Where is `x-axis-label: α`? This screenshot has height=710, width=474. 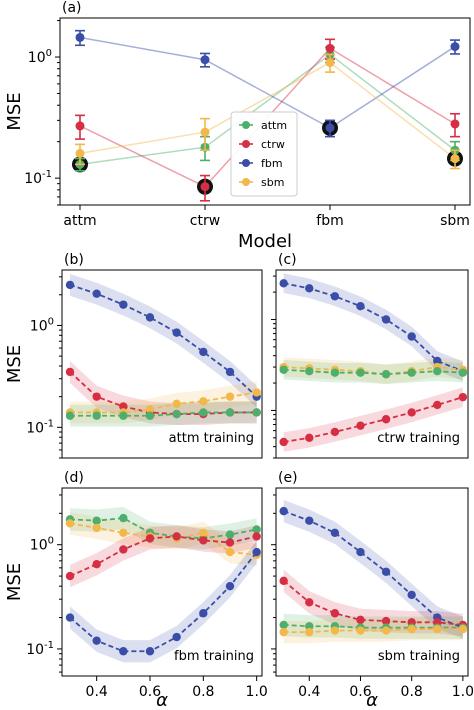 x-axis-label: α is located at coordinates (162, 700).